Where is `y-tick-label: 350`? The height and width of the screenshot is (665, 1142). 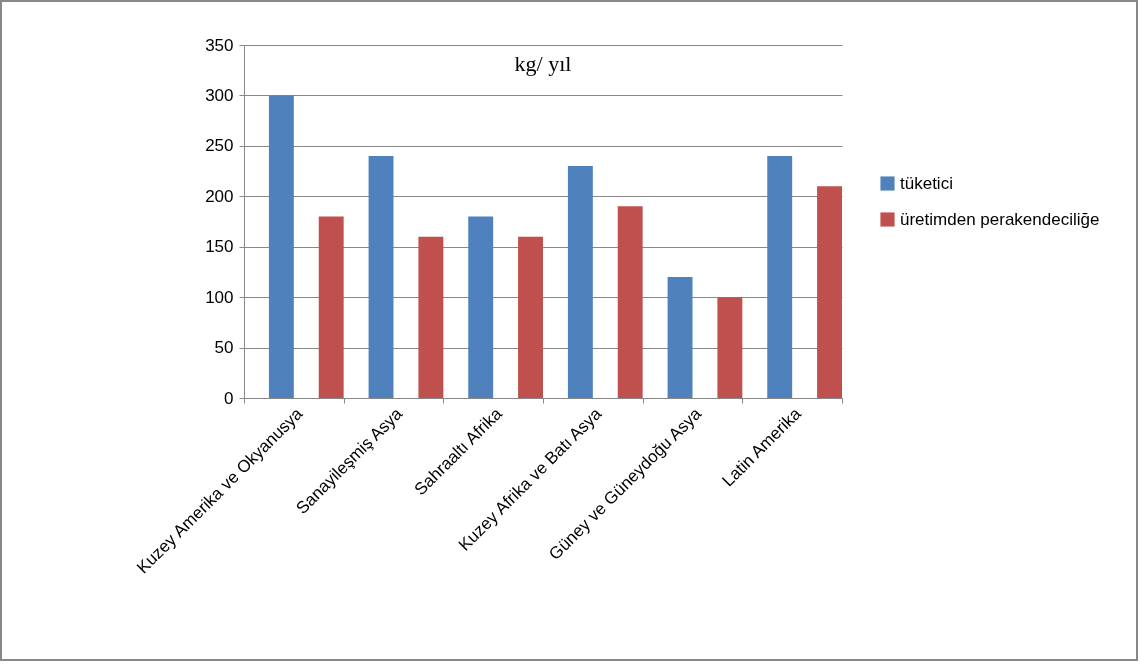 y-tick-label: 350 is located at coordinates (219, 45).